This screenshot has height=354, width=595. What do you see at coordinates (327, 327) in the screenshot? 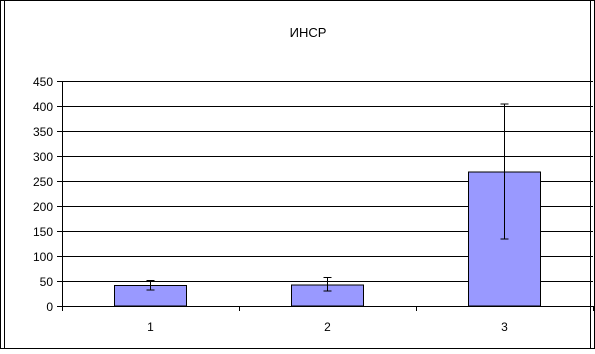
I see `x-tick-label-2: 2` at bounding box center [327, 327].